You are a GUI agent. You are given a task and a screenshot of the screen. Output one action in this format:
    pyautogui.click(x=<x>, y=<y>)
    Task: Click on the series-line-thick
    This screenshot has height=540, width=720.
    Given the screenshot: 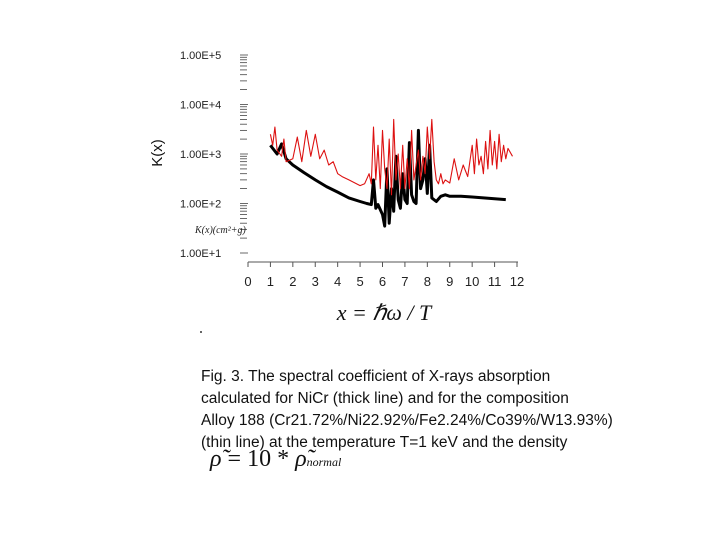 What is the action you would take?
    pyautogui.click(x=387, y=178)
    